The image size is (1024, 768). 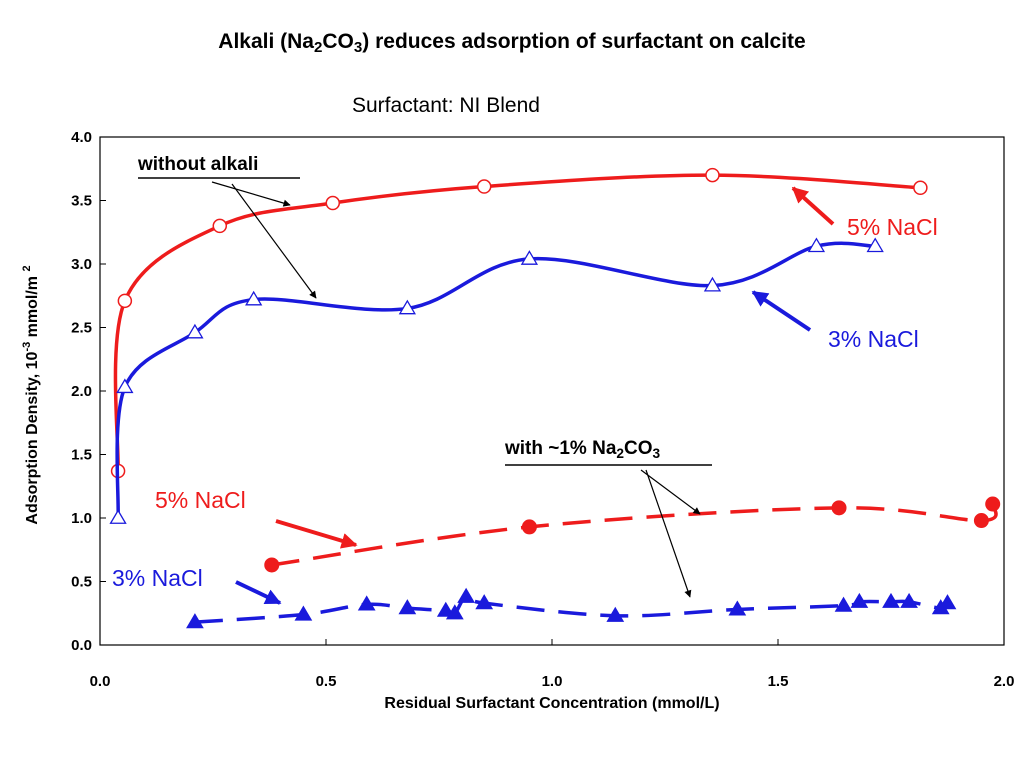 I want to click on label-without-alkali: without alkali, so click(x=198, y=164).